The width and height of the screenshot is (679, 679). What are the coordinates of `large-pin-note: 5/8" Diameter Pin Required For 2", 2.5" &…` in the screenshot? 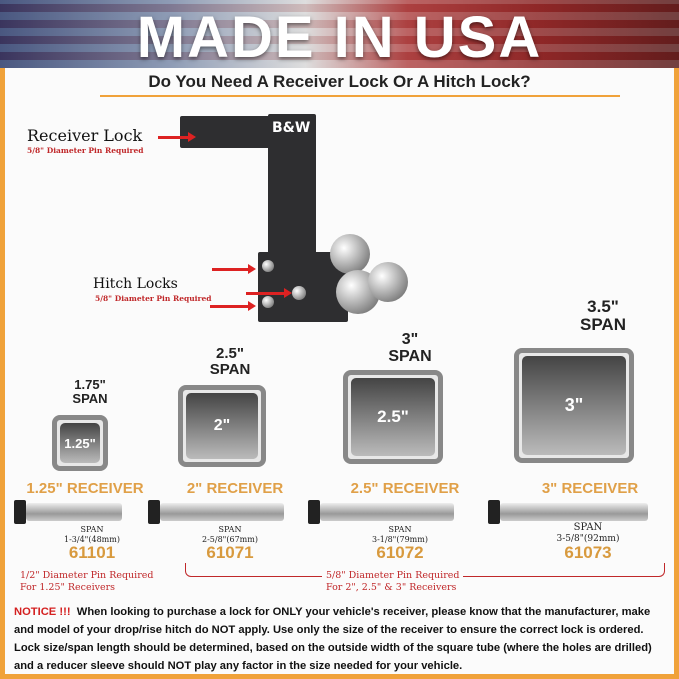 It's located at (393, 582).